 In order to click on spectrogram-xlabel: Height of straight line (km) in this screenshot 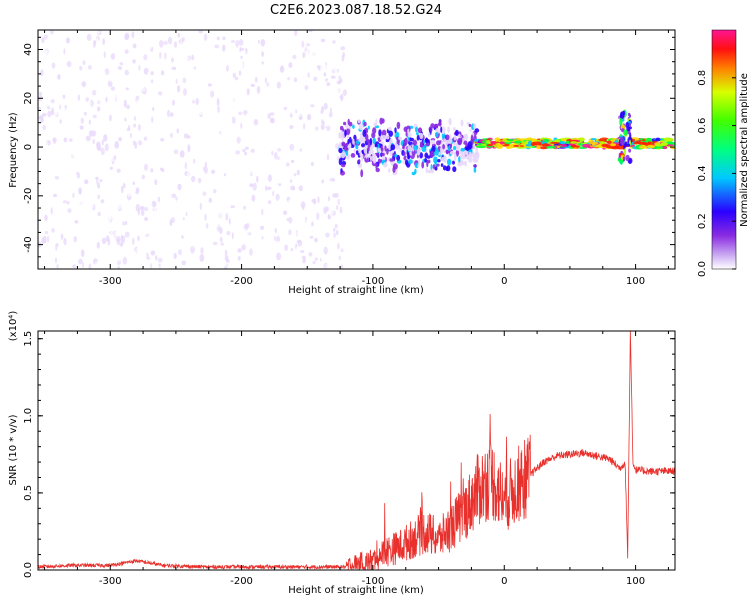, I will do `click(356, 290)`.